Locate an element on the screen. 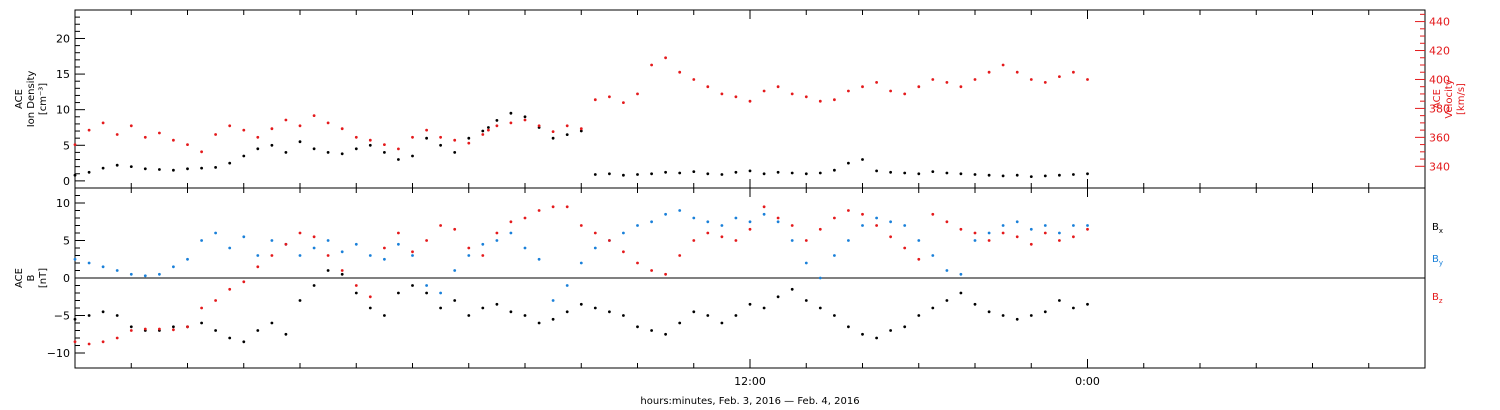  top-right-title-line3: [km/s] is located at coordinates (1461, 99).